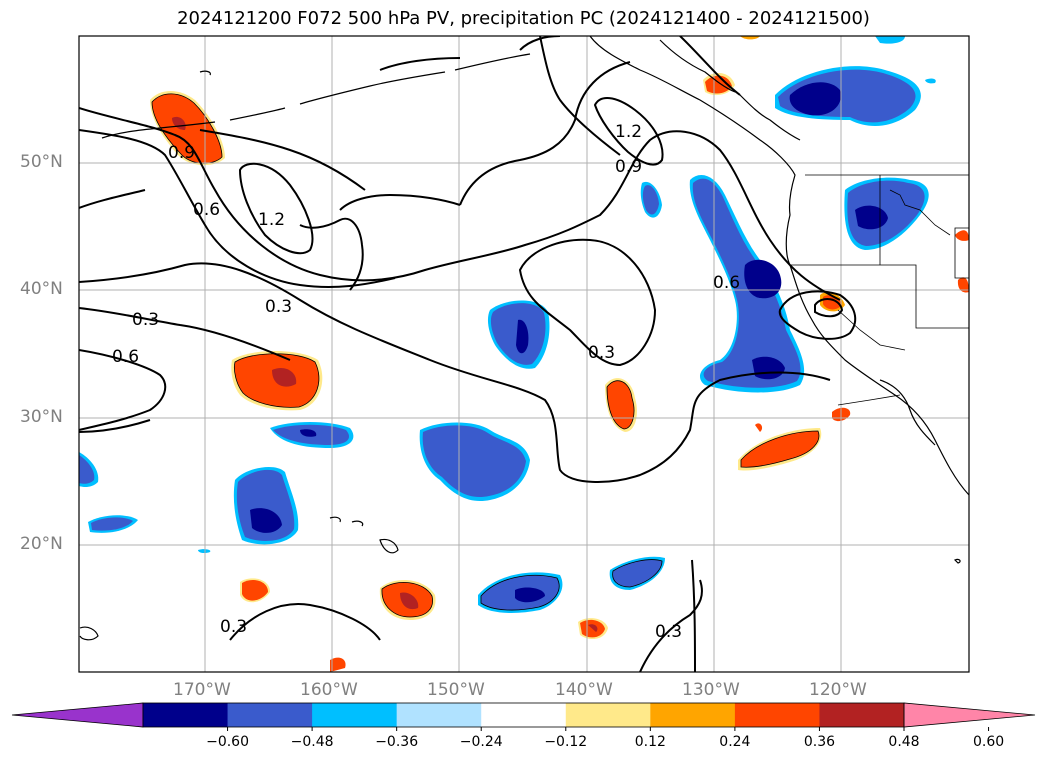  What do you see at coordinates (41, 289) in the screenshot?
I see `lat-label: 40°N` at bounding box center [41, 289].